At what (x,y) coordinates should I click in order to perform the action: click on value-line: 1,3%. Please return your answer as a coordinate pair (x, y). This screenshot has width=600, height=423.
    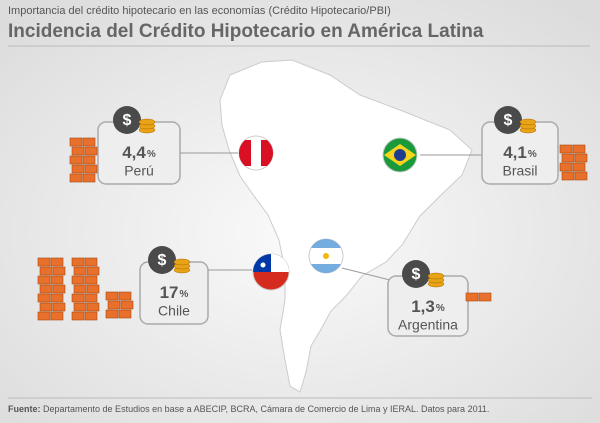
    Looking at the image, I should click on (428, 306).